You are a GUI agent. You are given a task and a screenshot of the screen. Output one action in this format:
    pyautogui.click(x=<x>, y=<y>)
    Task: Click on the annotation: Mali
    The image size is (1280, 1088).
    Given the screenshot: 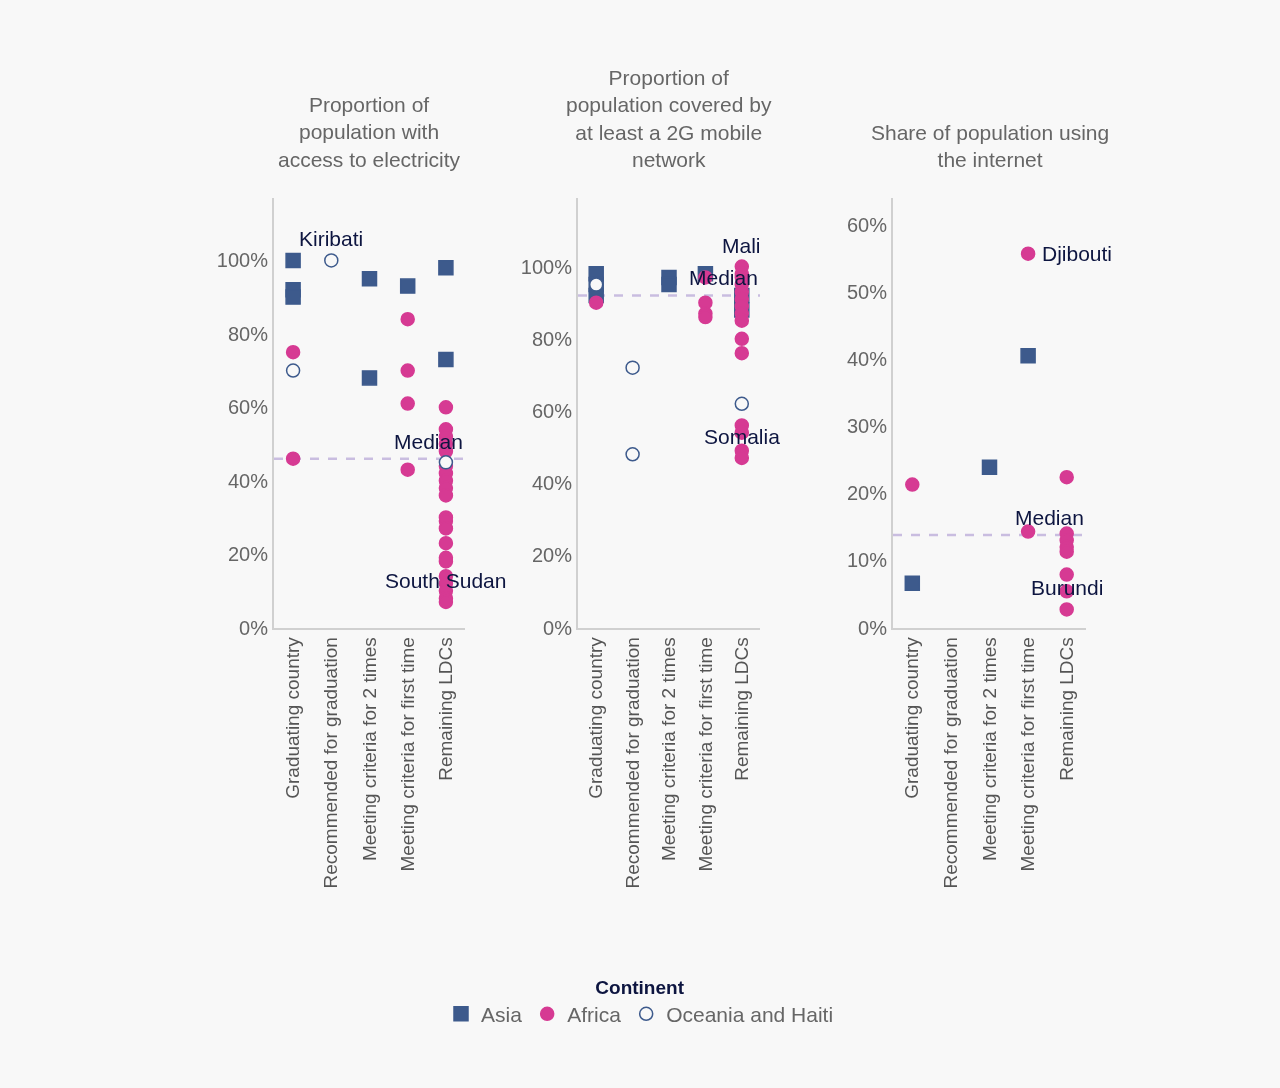 What is the action you would take?
    pyautogui.click(x=741, y=245)
    